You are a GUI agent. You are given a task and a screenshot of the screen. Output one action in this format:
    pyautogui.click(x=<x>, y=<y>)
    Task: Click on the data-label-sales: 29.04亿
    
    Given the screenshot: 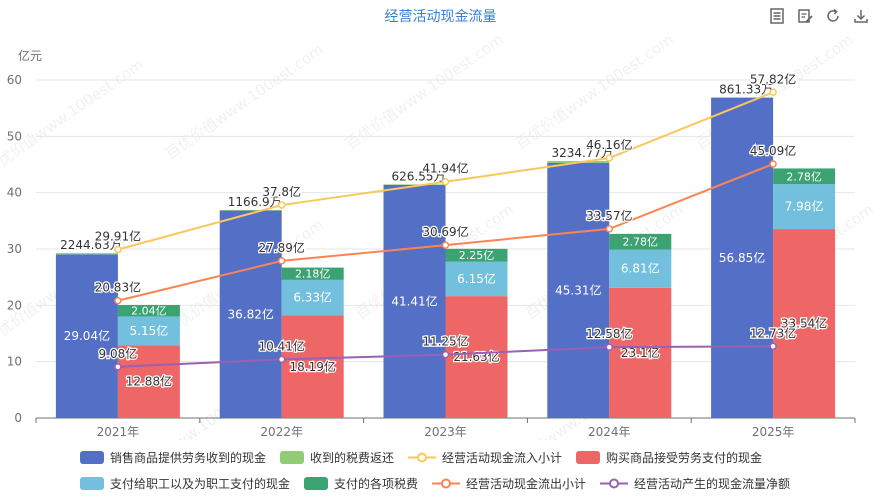 What is the action you would take?
    pyautogui.click(x=87, y=335)
    